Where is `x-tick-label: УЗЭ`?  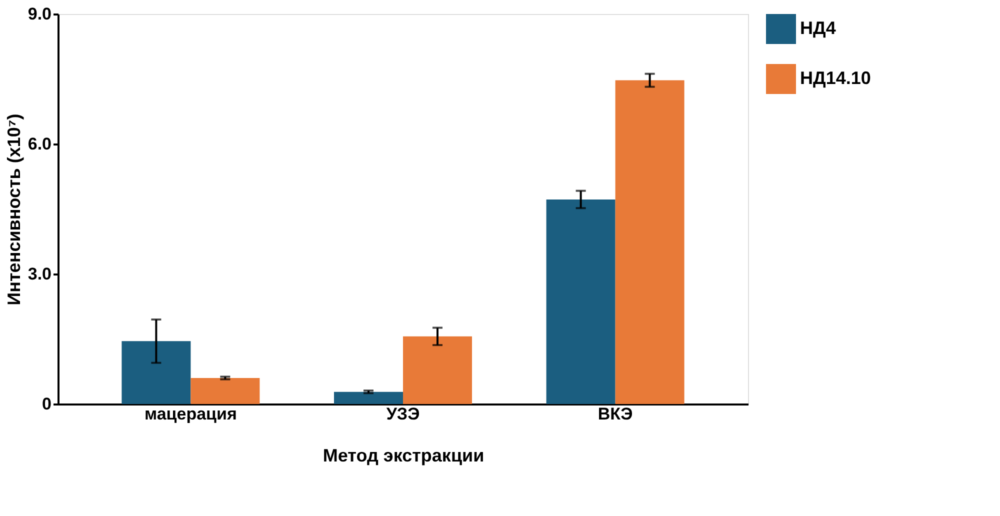 x-tick-label: УЗЭ is located at coordinates (403, 414).